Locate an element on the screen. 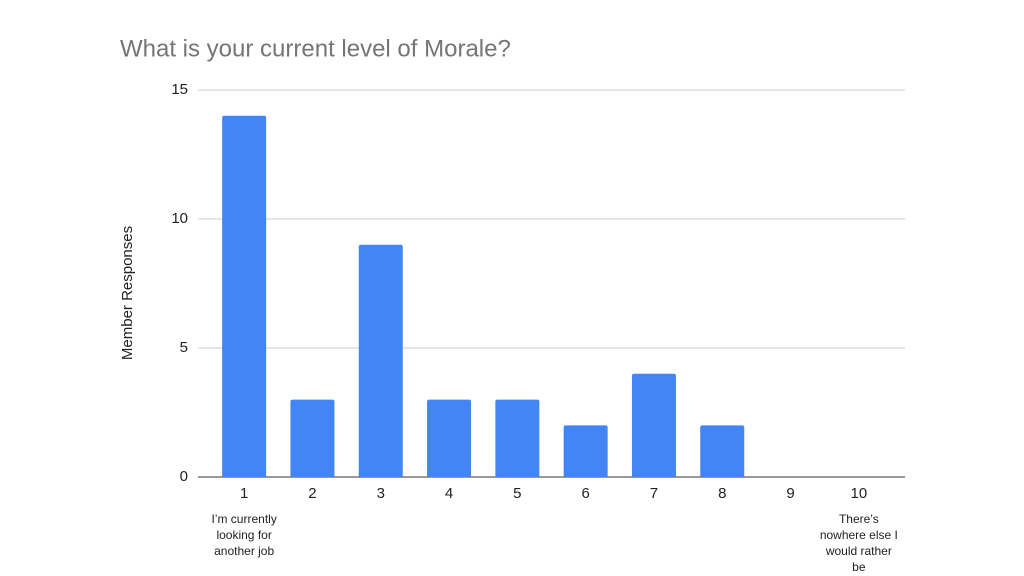 The width and height of the screenshot is (1024, 576). x-tick-label: 3 is located at coordinates (381, 493).